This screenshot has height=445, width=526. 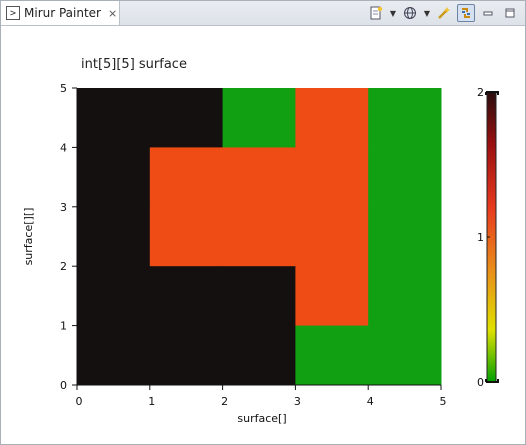 I want to click on y-tick-label: 5, so click(x=63, y=88).